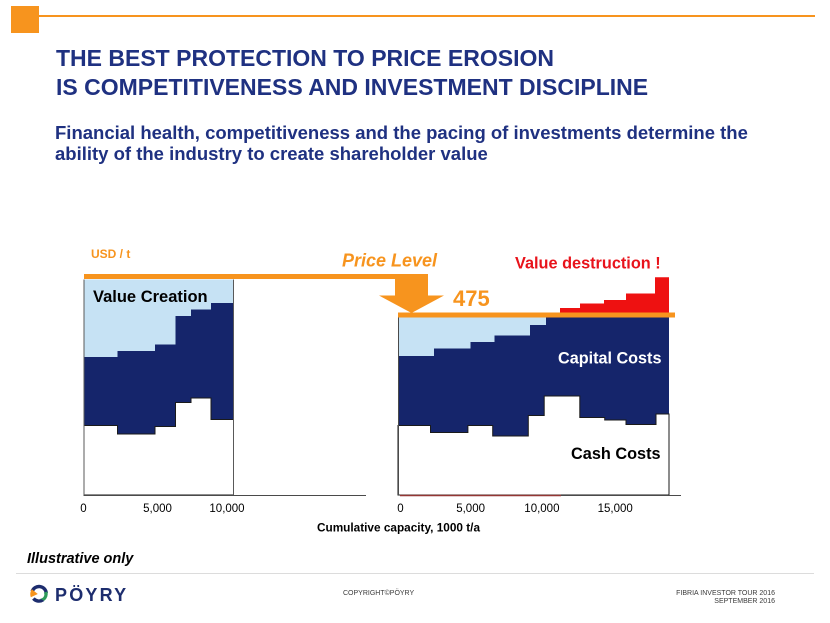  I want to click on svg-text: Value Creation, so click(150, 297).